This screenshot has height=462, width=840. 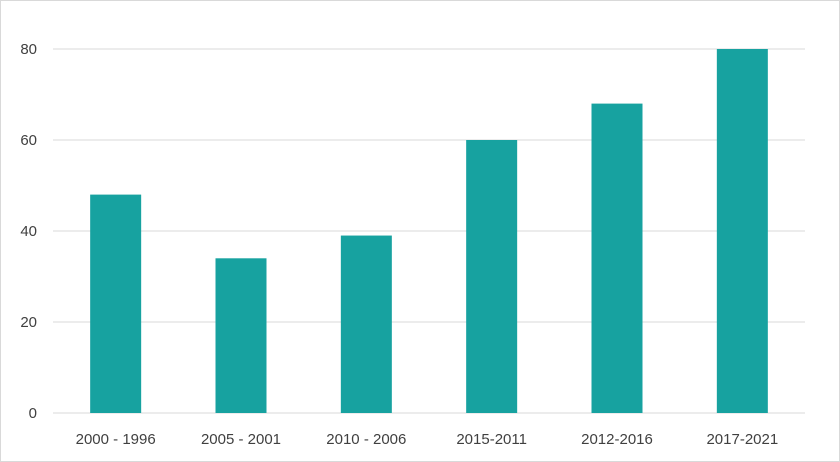 What do you see at coordinates (33, 413) in the screenshot?
I see `y-tick-label: 0` at bounding box center [33, 413].